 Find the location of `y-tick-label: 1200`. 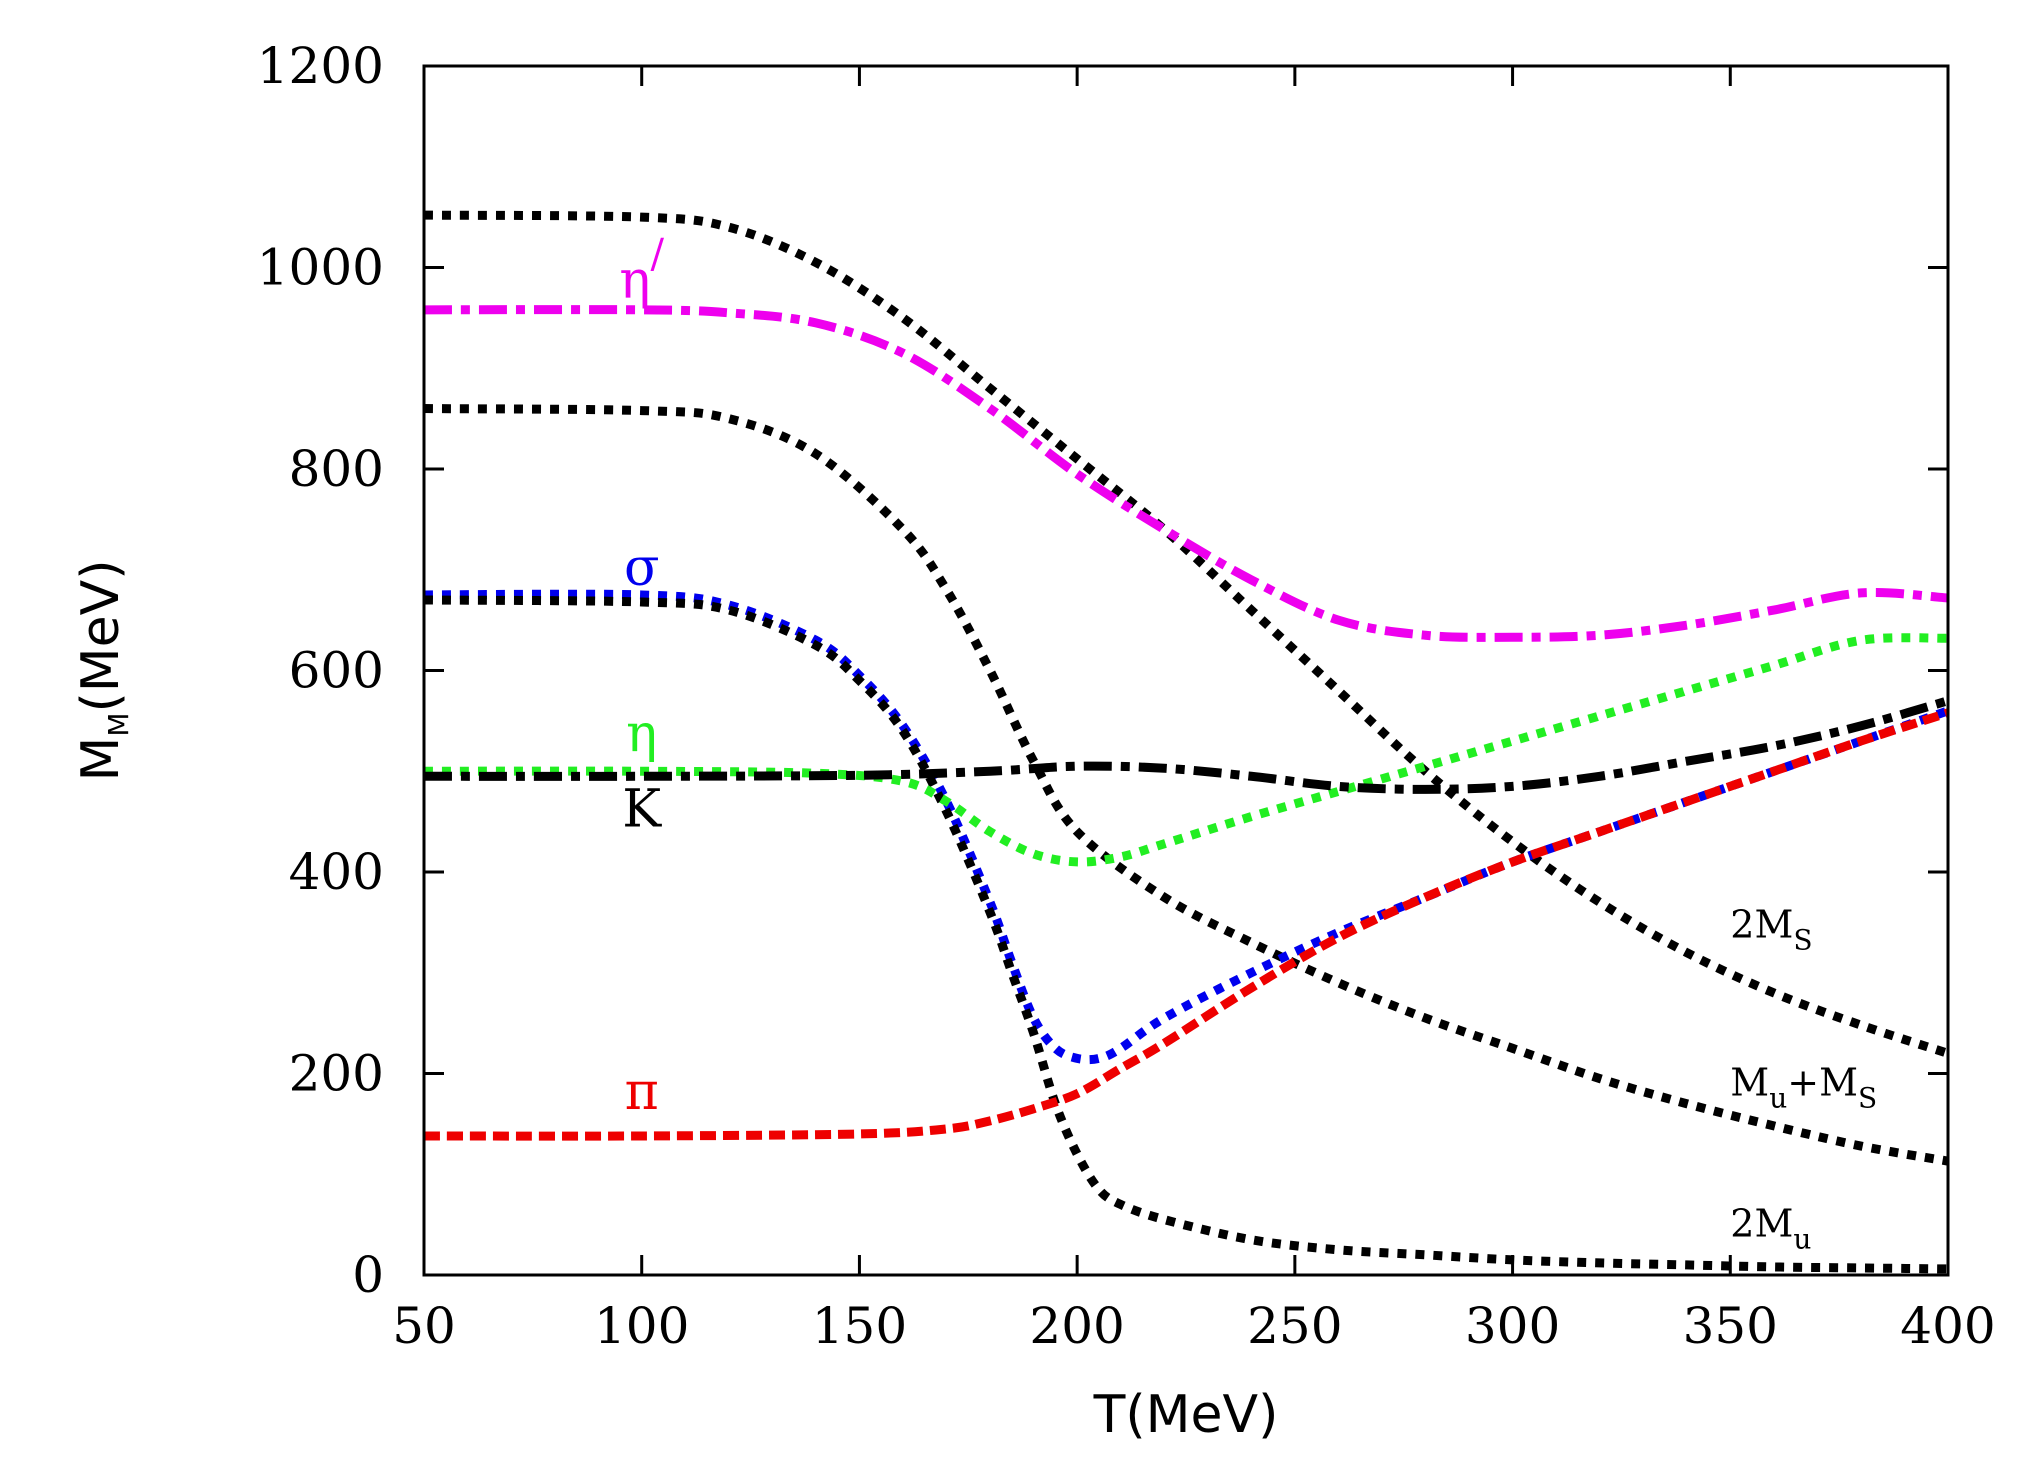

y-tick-label: 1200 is located at coordinates (320, 66).